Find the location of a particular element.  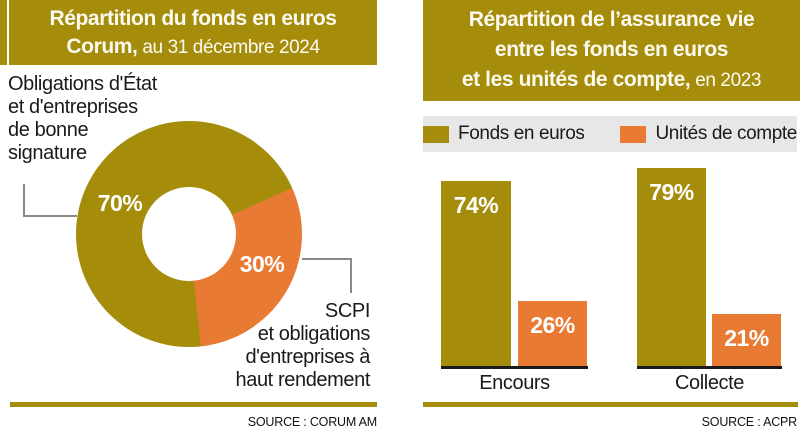

donut-value-label-olive: 70% is located at coordinates (120, 203).